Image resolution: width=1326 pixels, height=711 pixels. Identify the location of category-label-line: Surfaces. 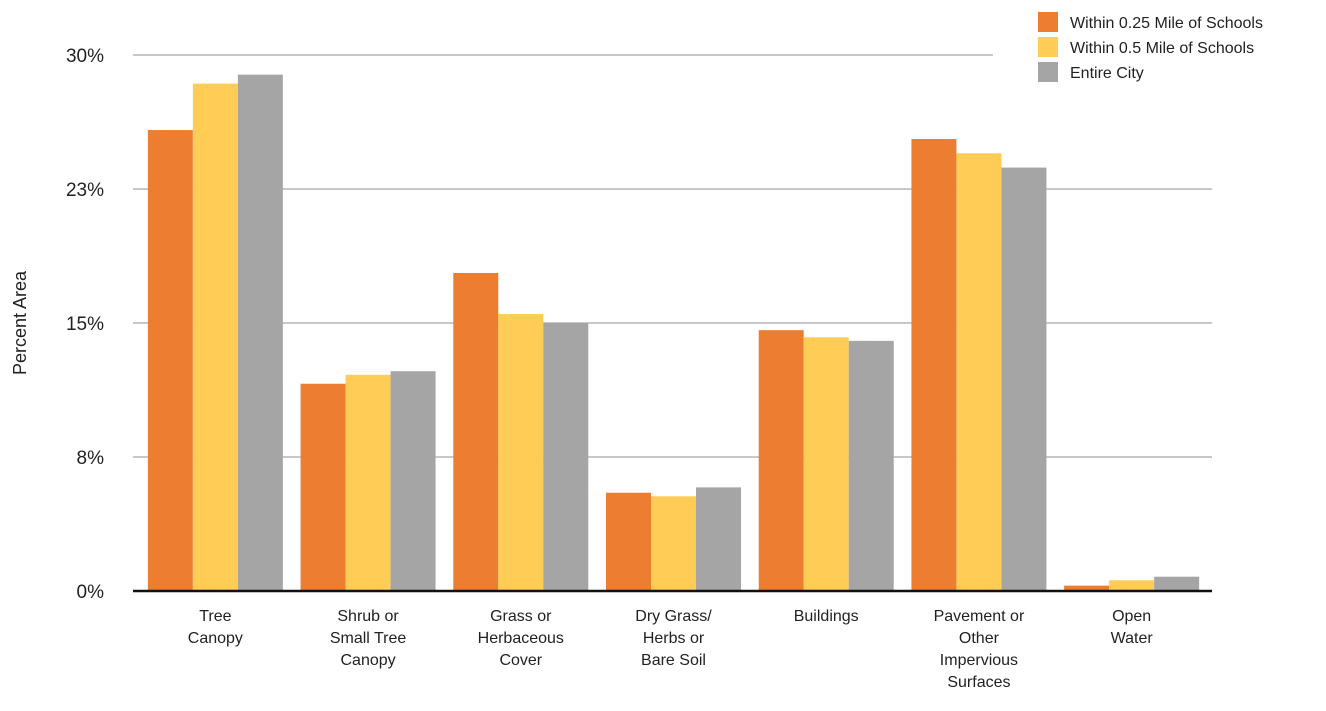
(978, 682).